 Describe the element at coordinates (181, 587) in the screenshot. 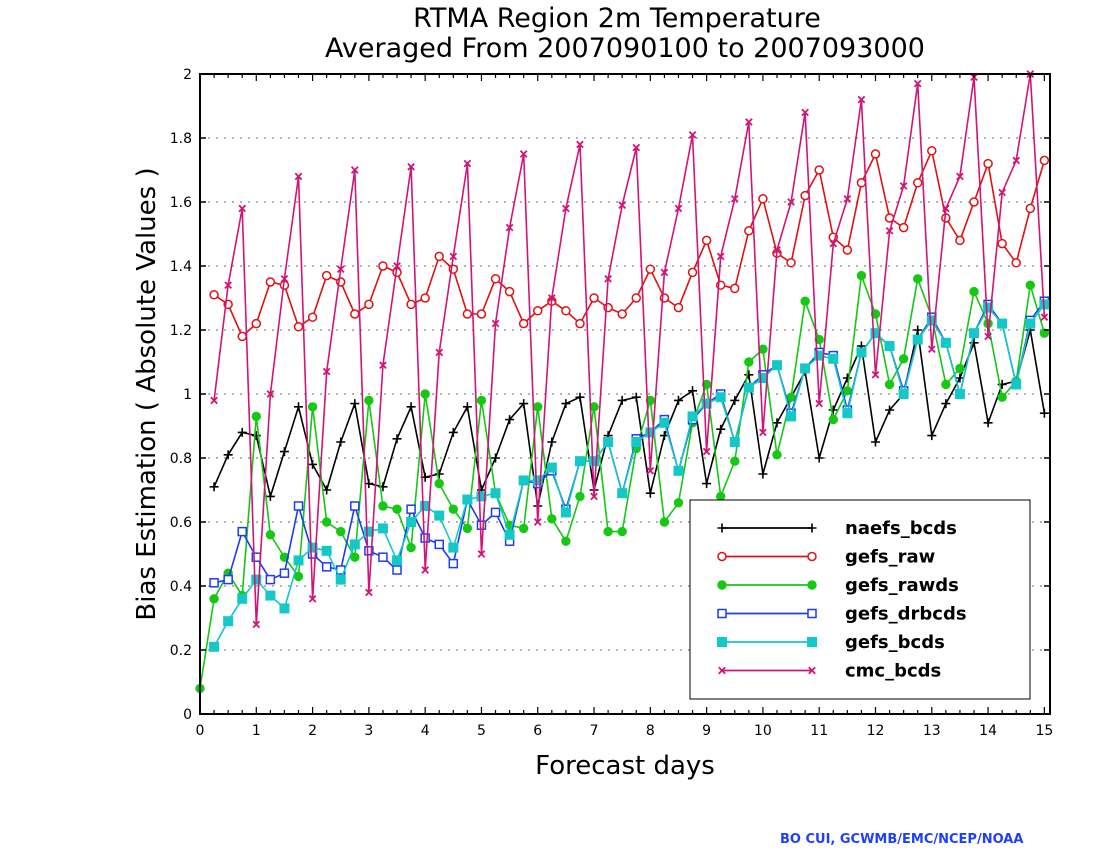

I see `y-tick-label: 0.4` at that location.